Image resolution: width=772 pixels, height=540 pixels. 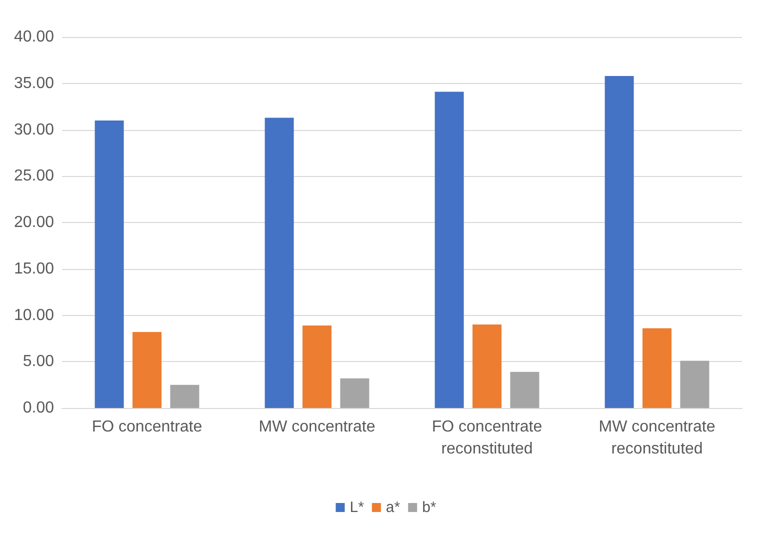 What do you see at coordinates (147, 427) in the screenshot?
I see `x-tick-label: FO concentrate` at bounding box center [147, 427].